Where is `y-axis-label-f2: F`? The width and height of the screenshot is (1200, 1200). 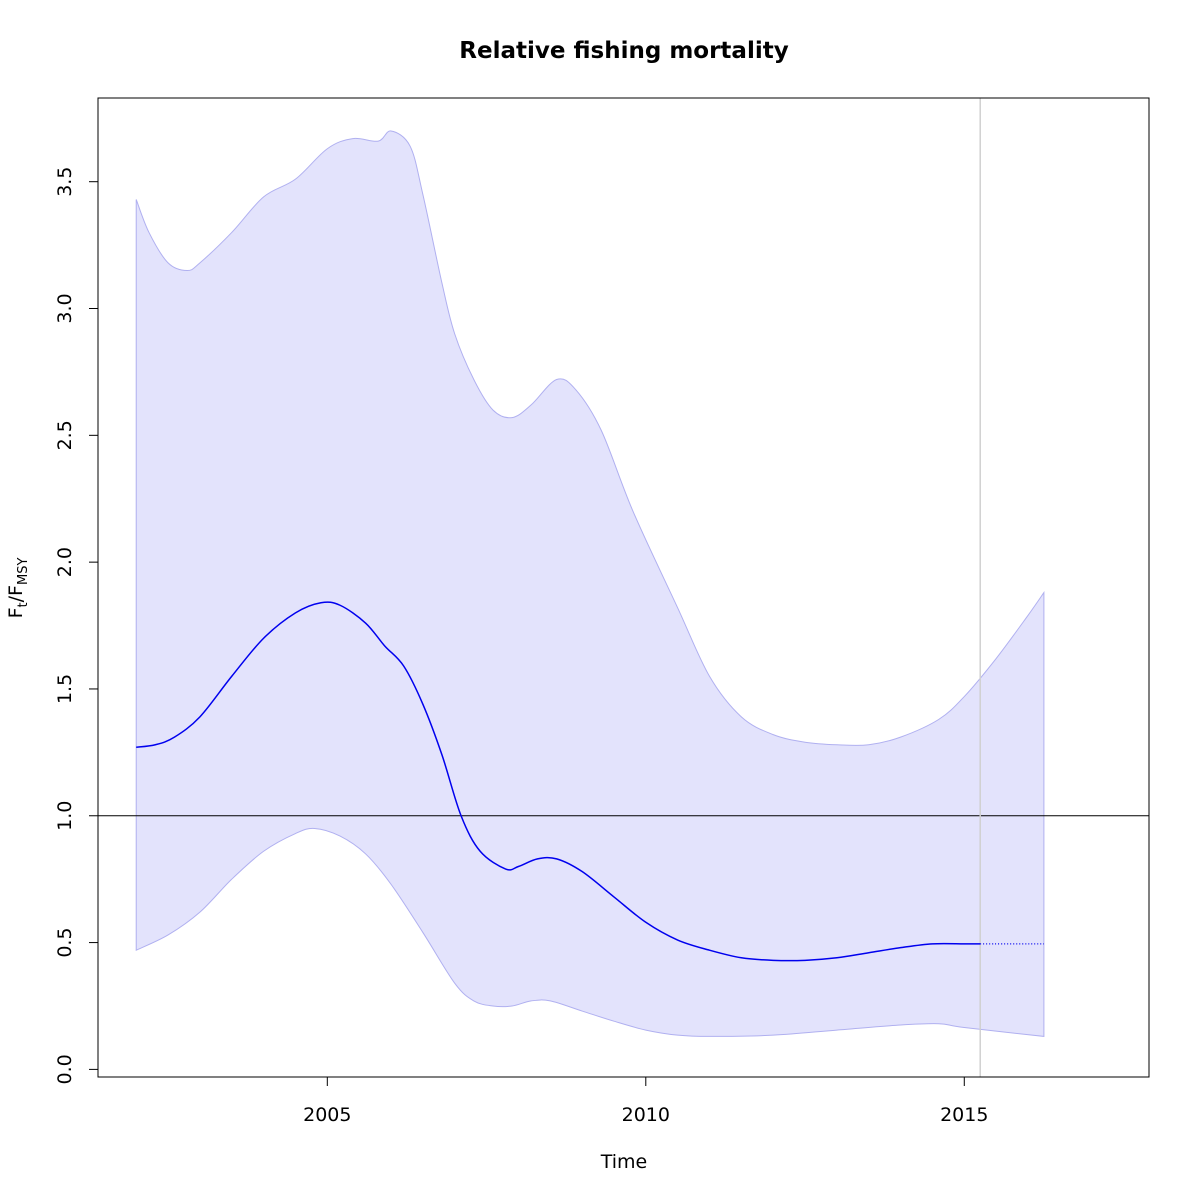
y-axis-label-f2: F is located at coordinates (16, 590).